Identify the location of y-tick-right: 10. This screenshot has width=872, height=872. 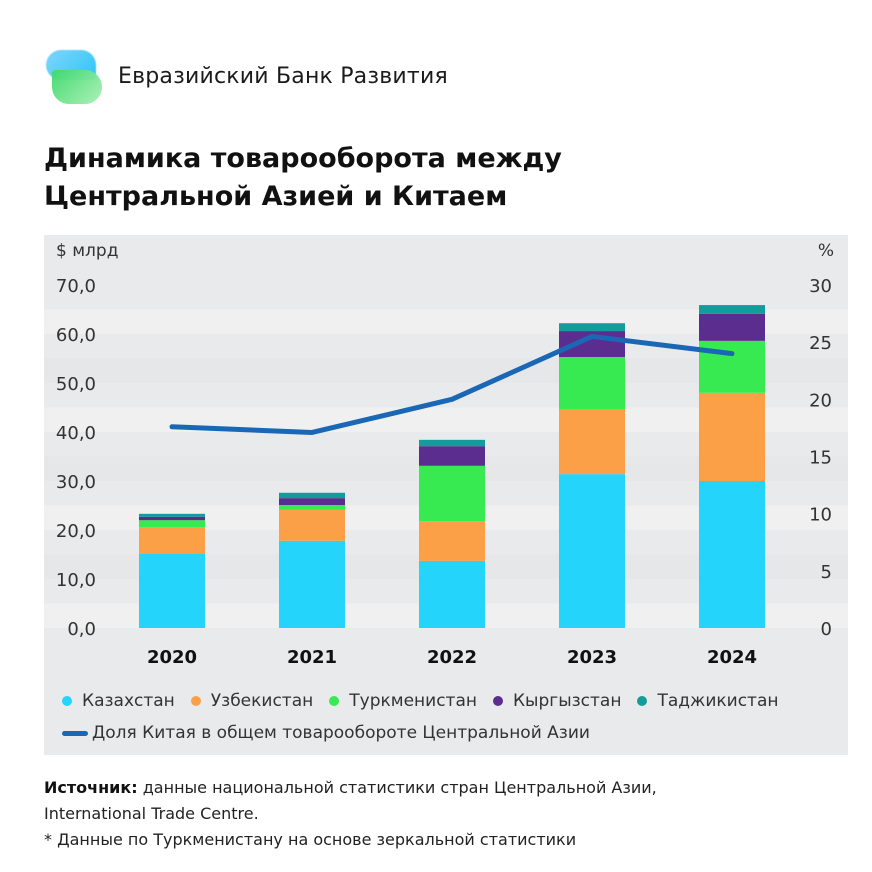
(820, 515).